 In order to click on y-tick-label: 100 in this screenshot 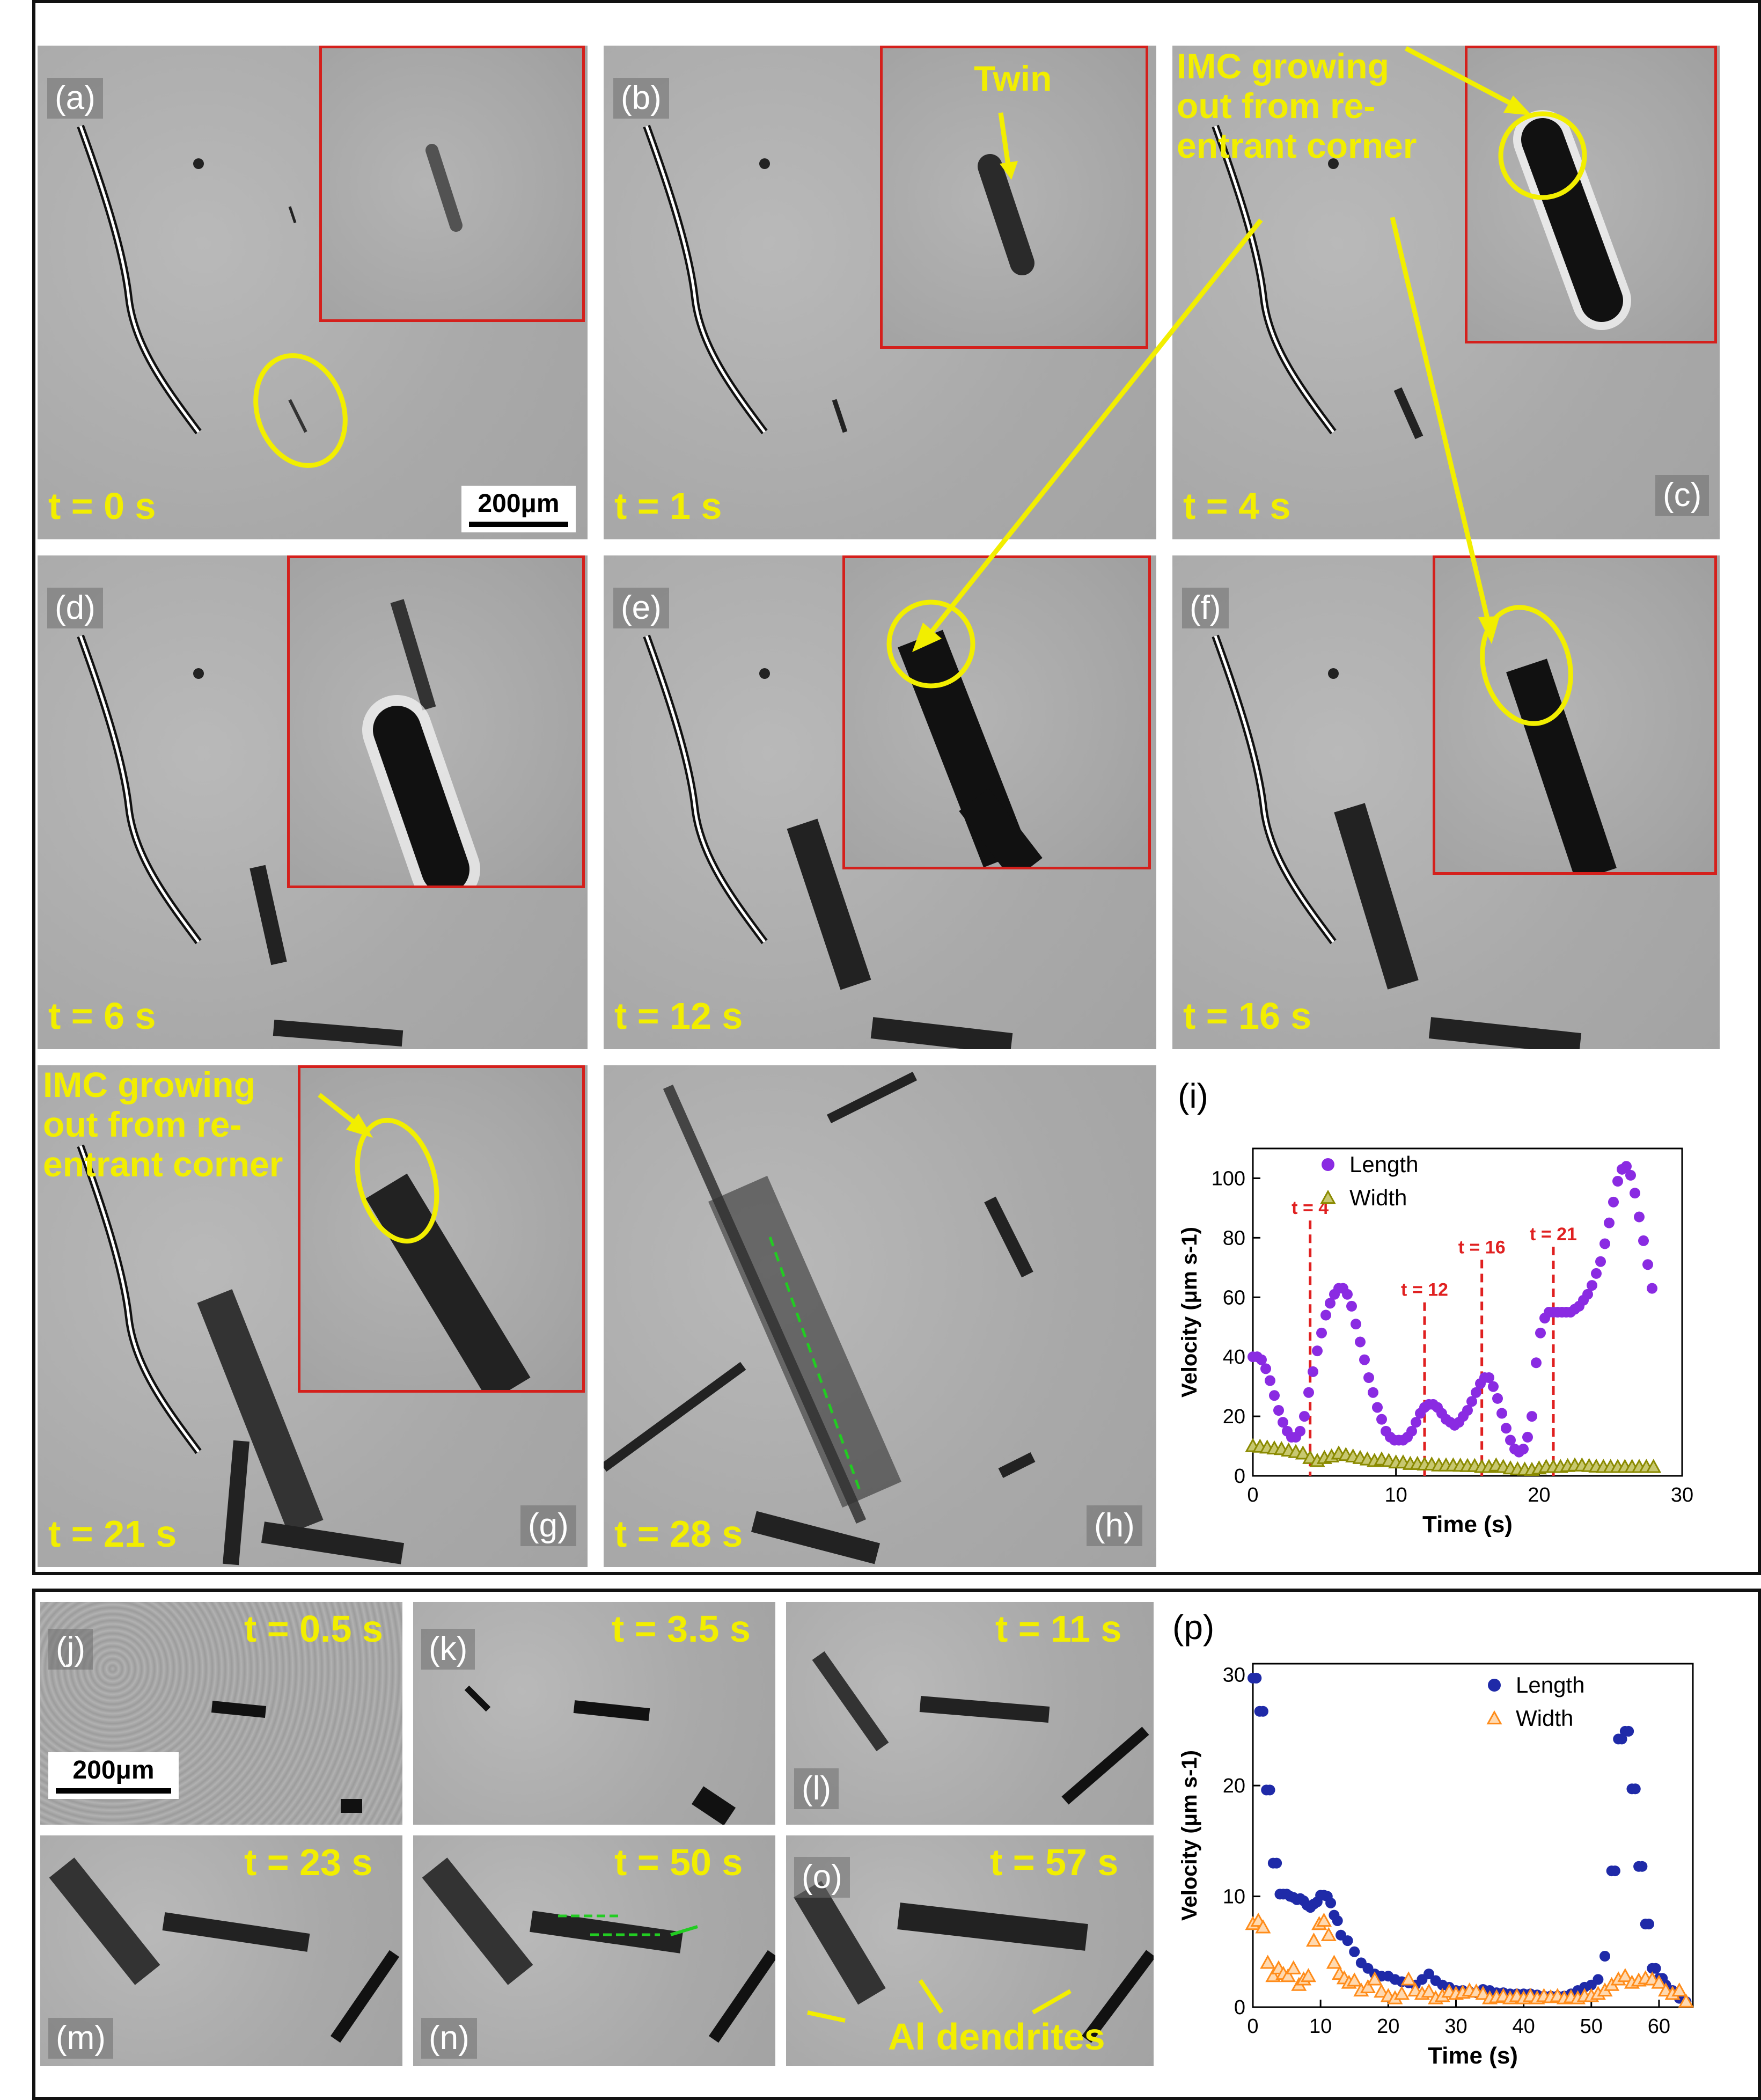, I will do `click(1229, 1178)`.